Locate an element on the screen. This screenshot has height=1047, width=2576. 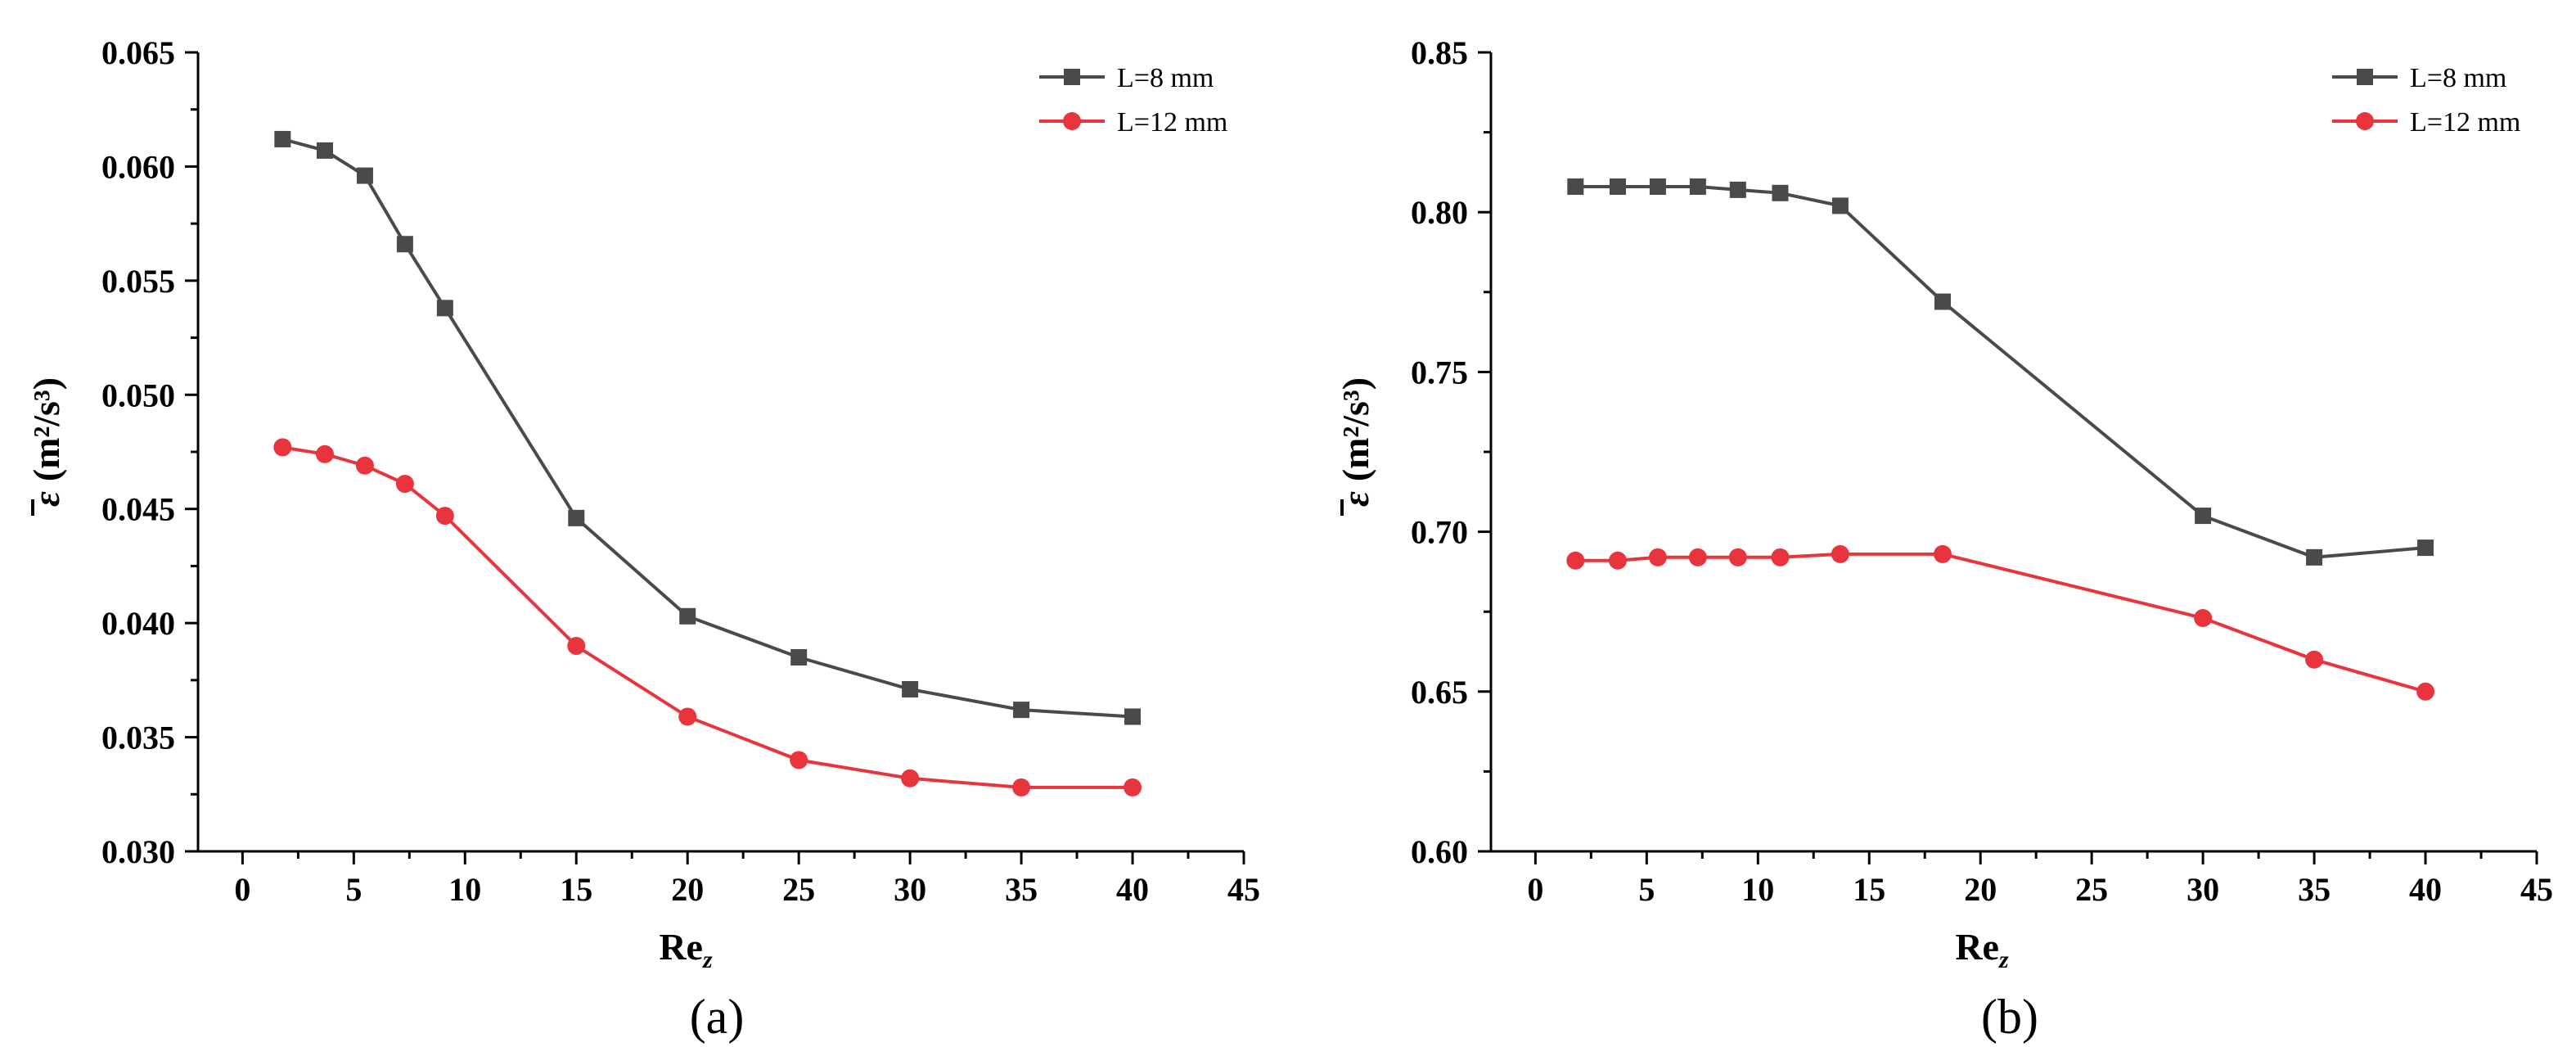
legend-marker-l8-b is located at coordinates (2365, 77).